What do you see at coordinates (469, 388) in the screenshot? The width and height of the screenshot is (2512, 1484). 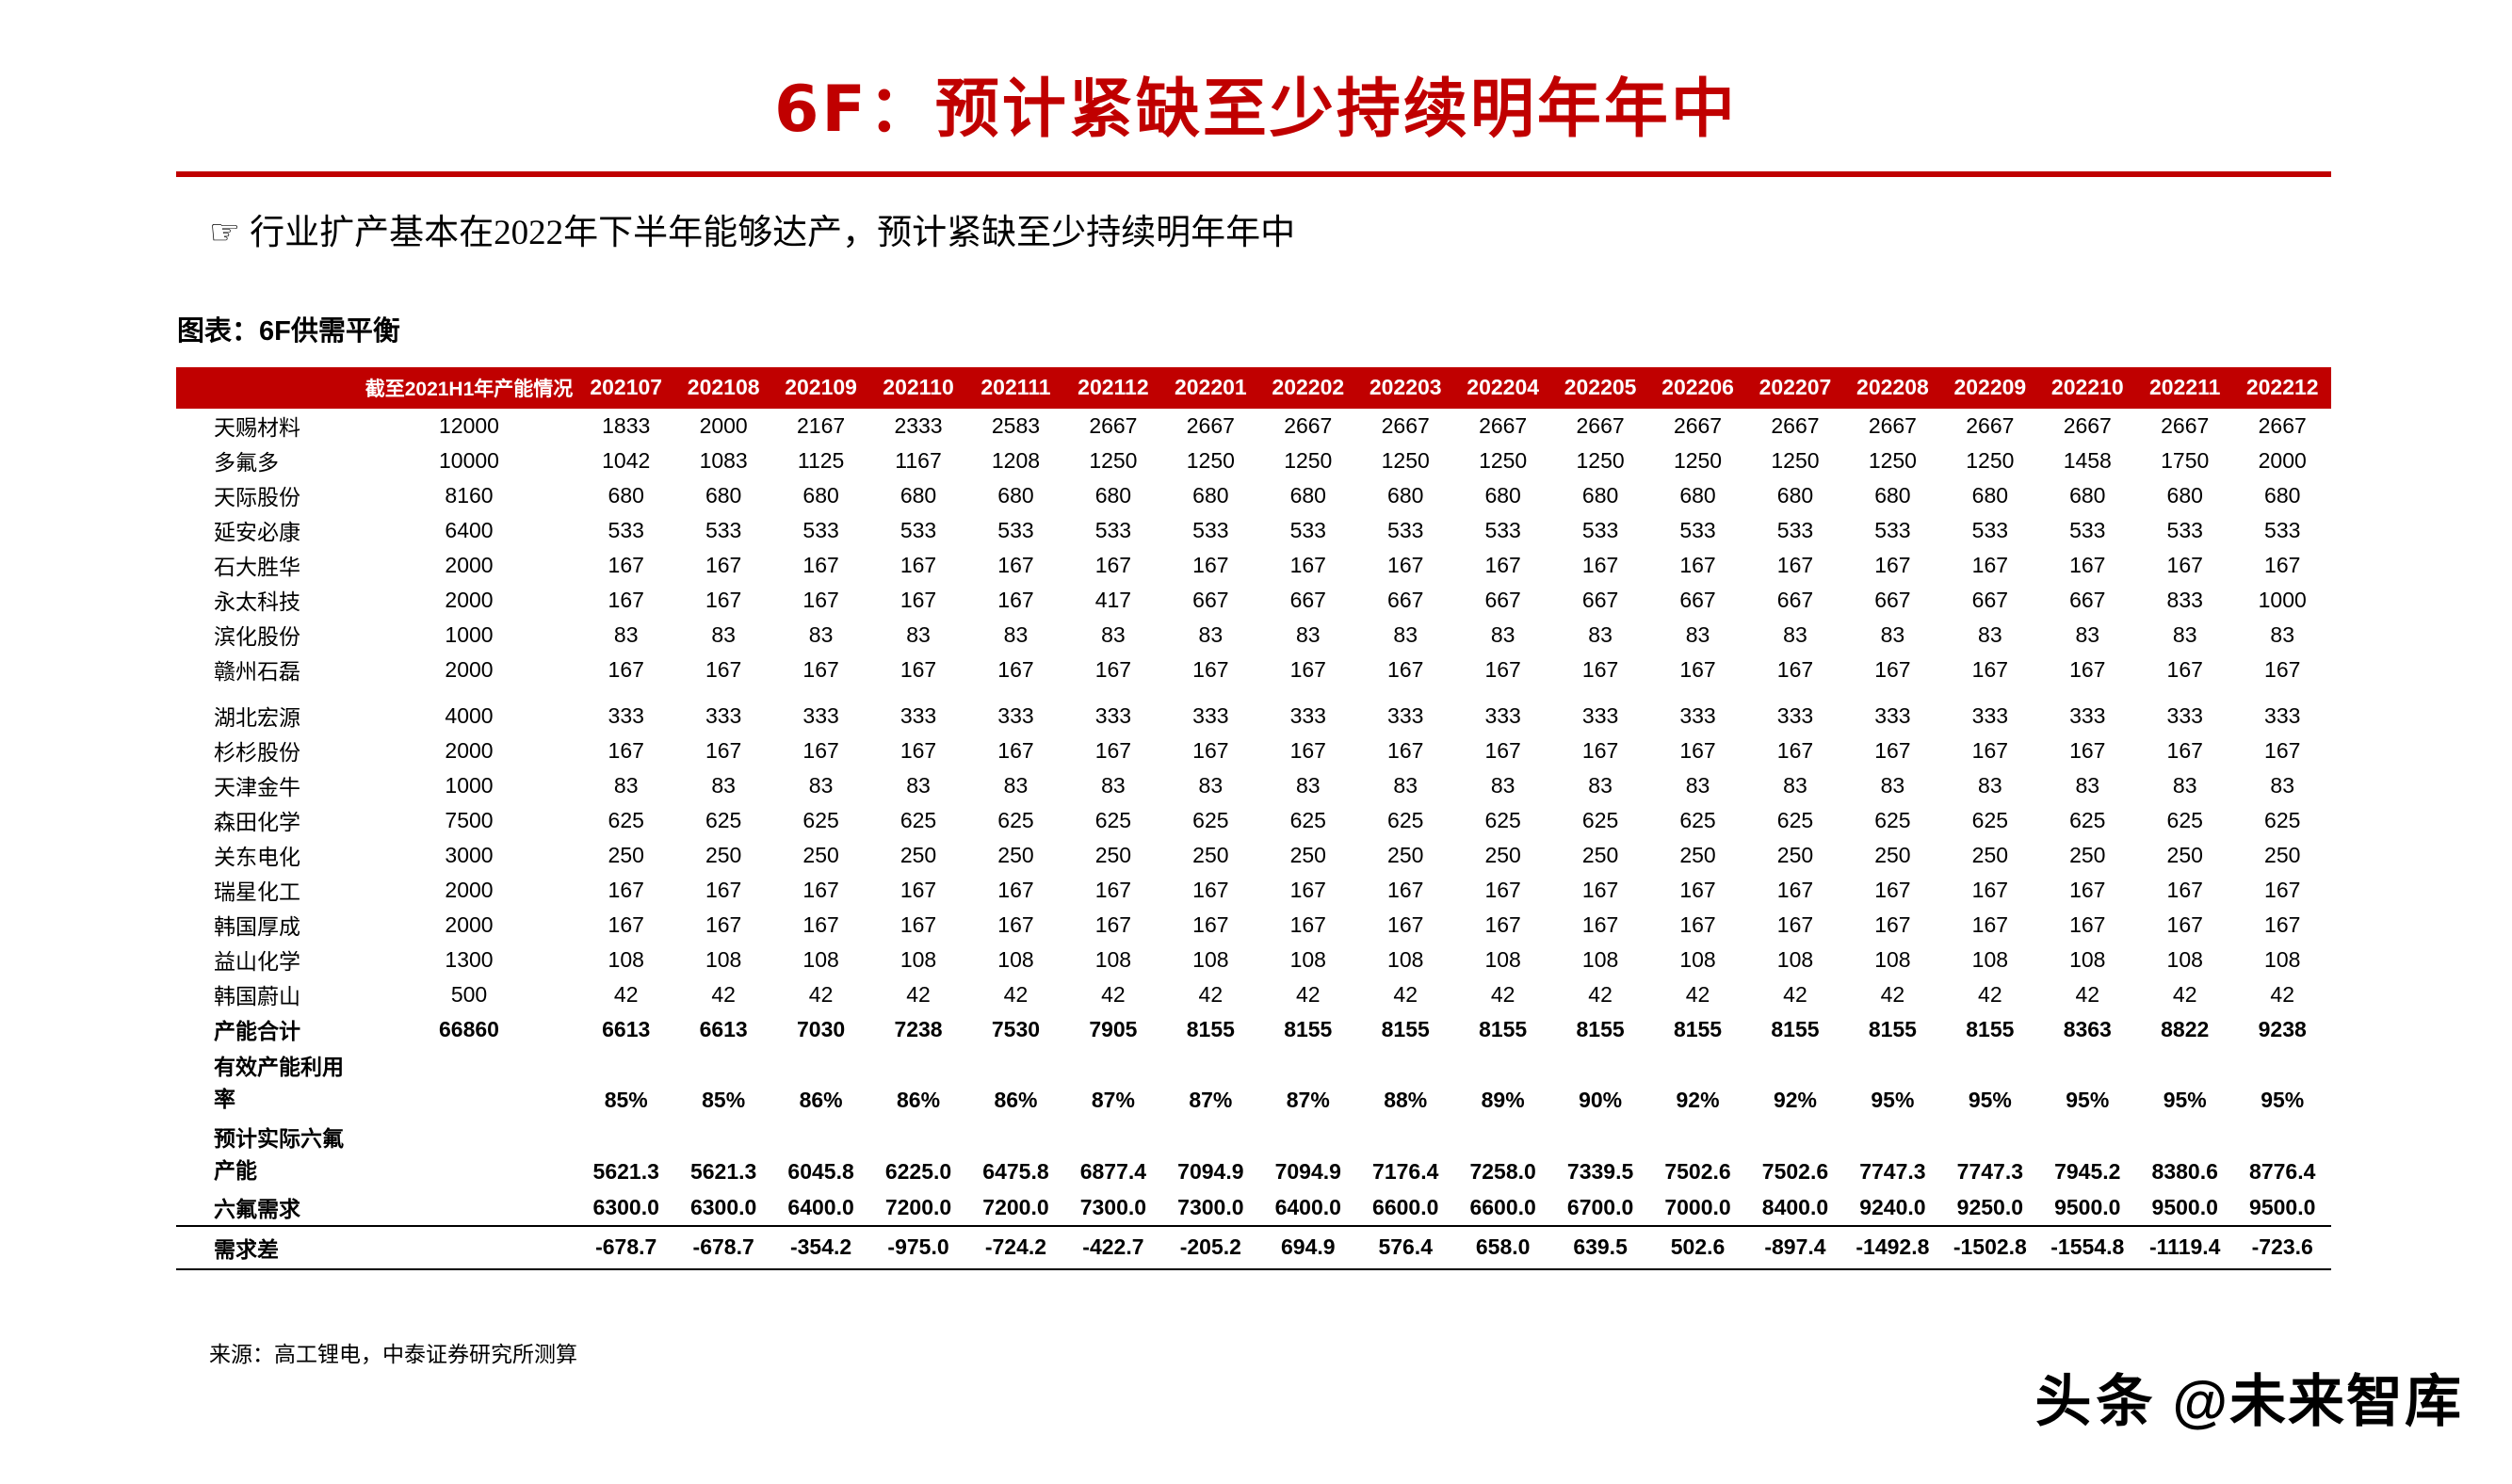 I see `header-cell-capacity: 截至2021H1年产能情况` at bounding box center [469, 388].